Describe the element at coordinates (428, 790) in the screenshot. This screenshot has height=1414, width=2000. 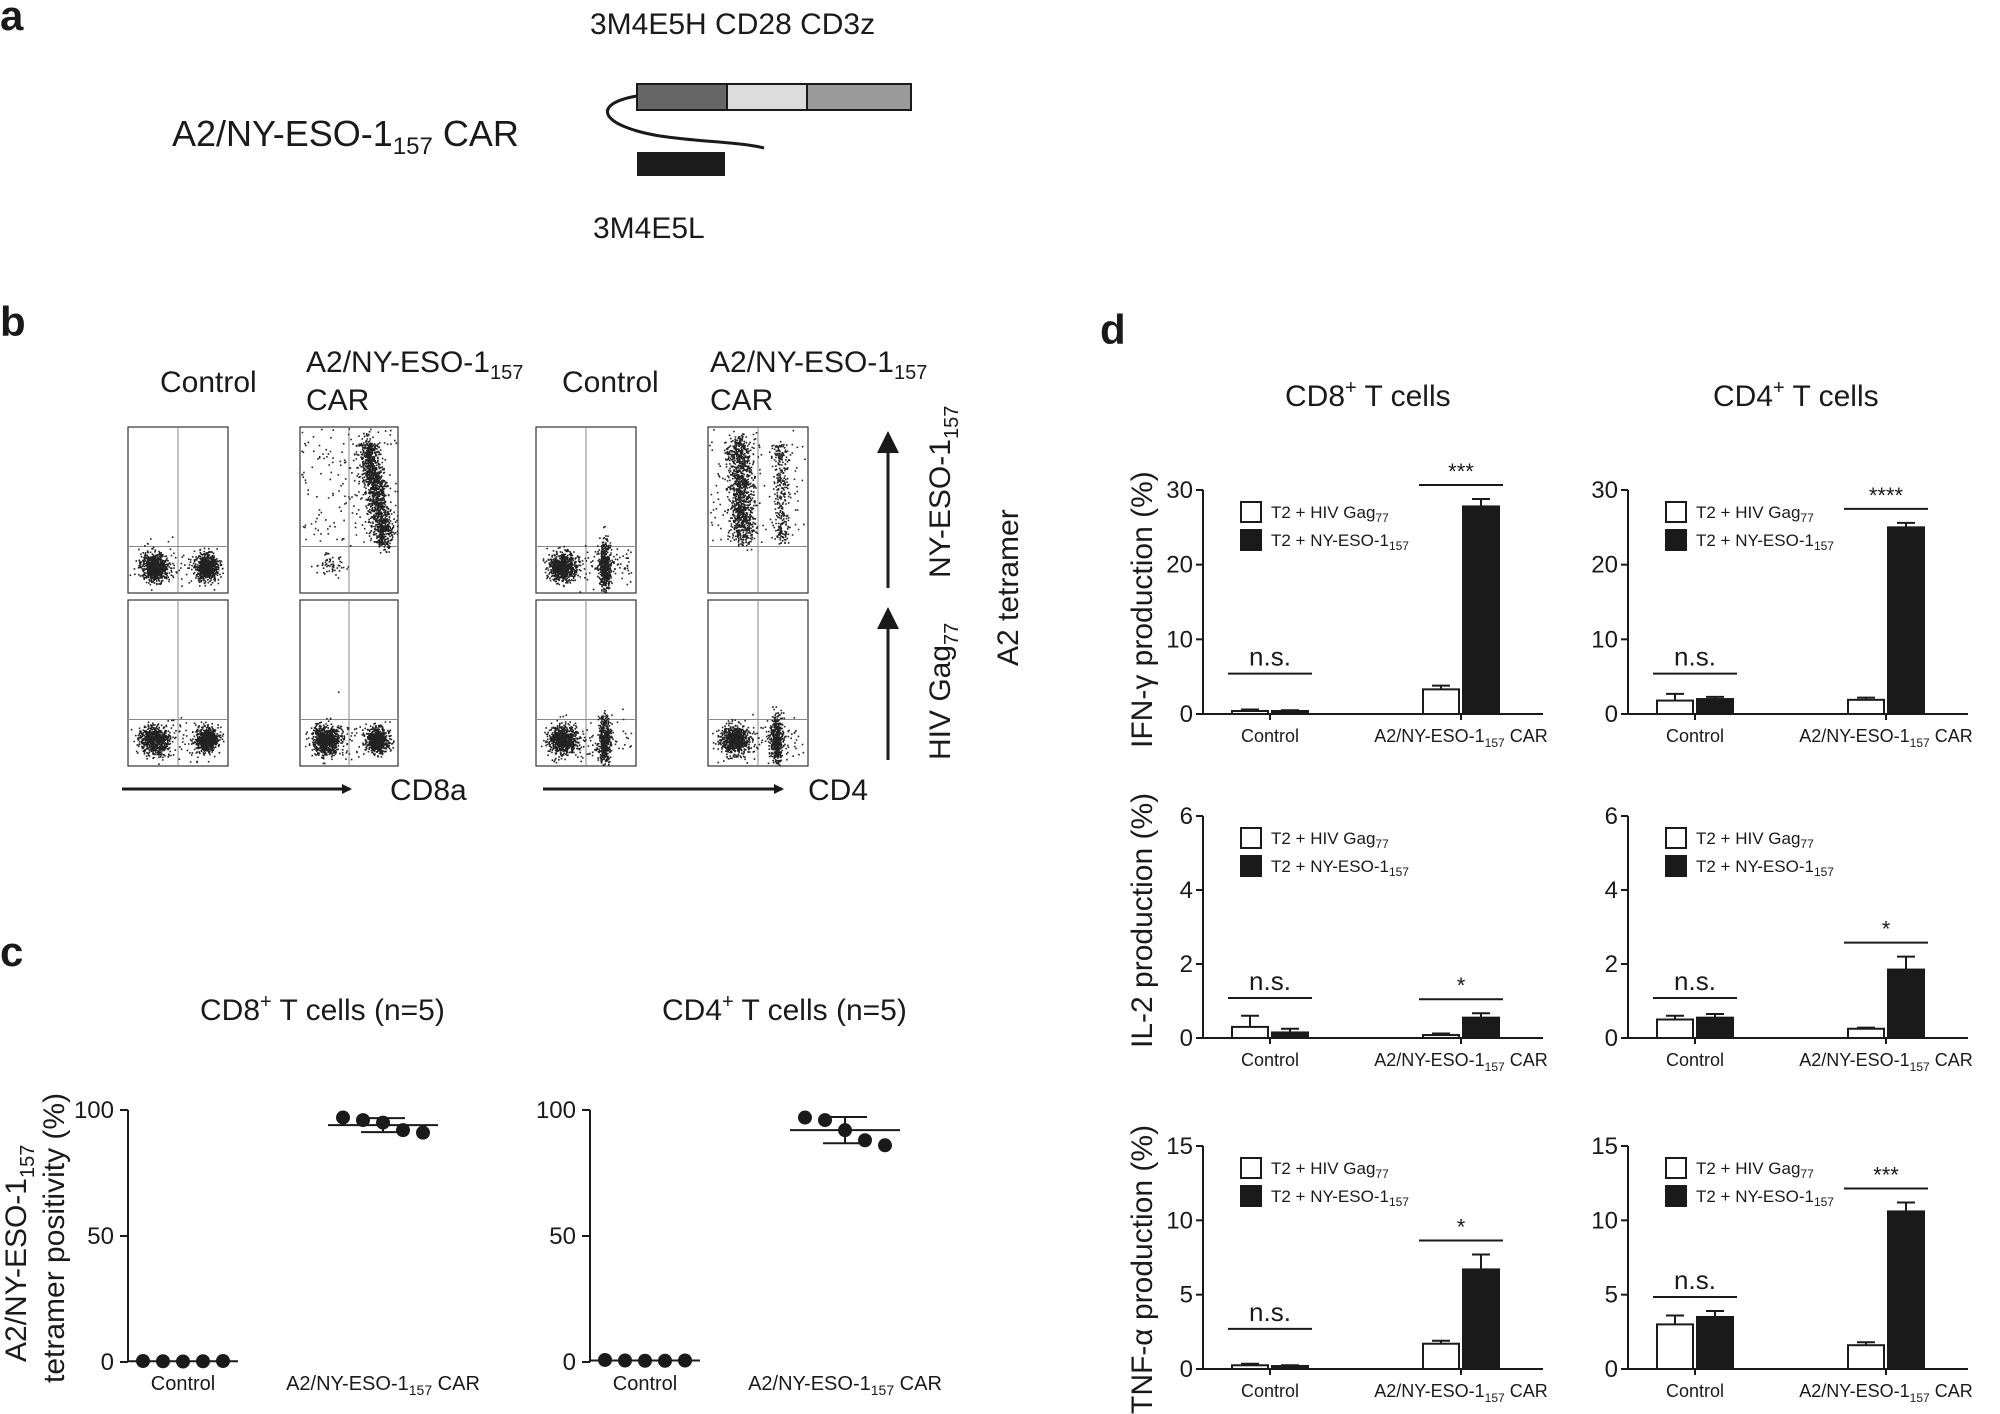
I see `cd8-axis-label: CD8a` at that location.